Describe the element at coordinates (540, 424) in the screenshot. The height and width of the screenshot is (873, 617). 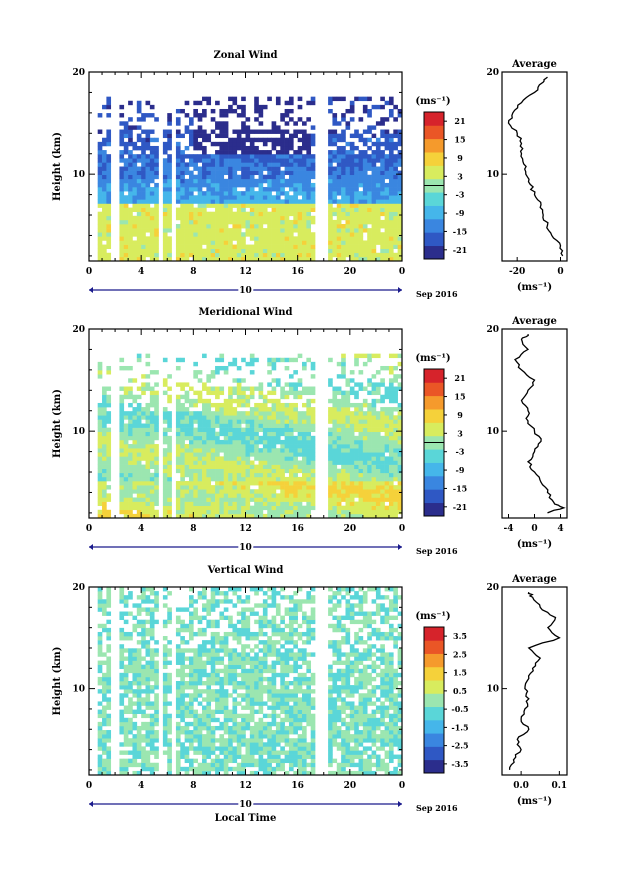
I see `profile-line` at that location.